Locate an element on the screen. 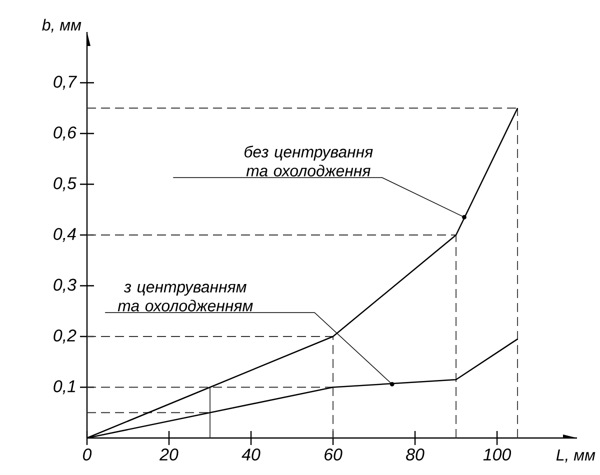 This screenshot has height=475, width=600. y-tick-label: 0,1 is located at coordinates (65, 387).